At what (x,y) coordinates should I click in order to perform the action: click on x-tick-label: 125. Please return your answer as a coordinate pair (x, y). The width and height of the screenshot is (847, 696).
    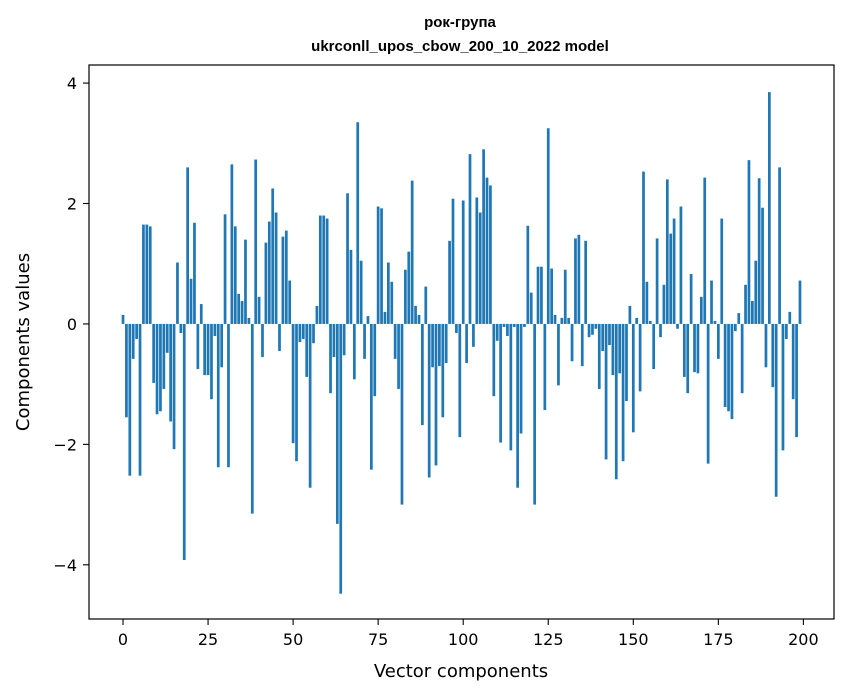
    Looking at the image, I should click on (548, 639).